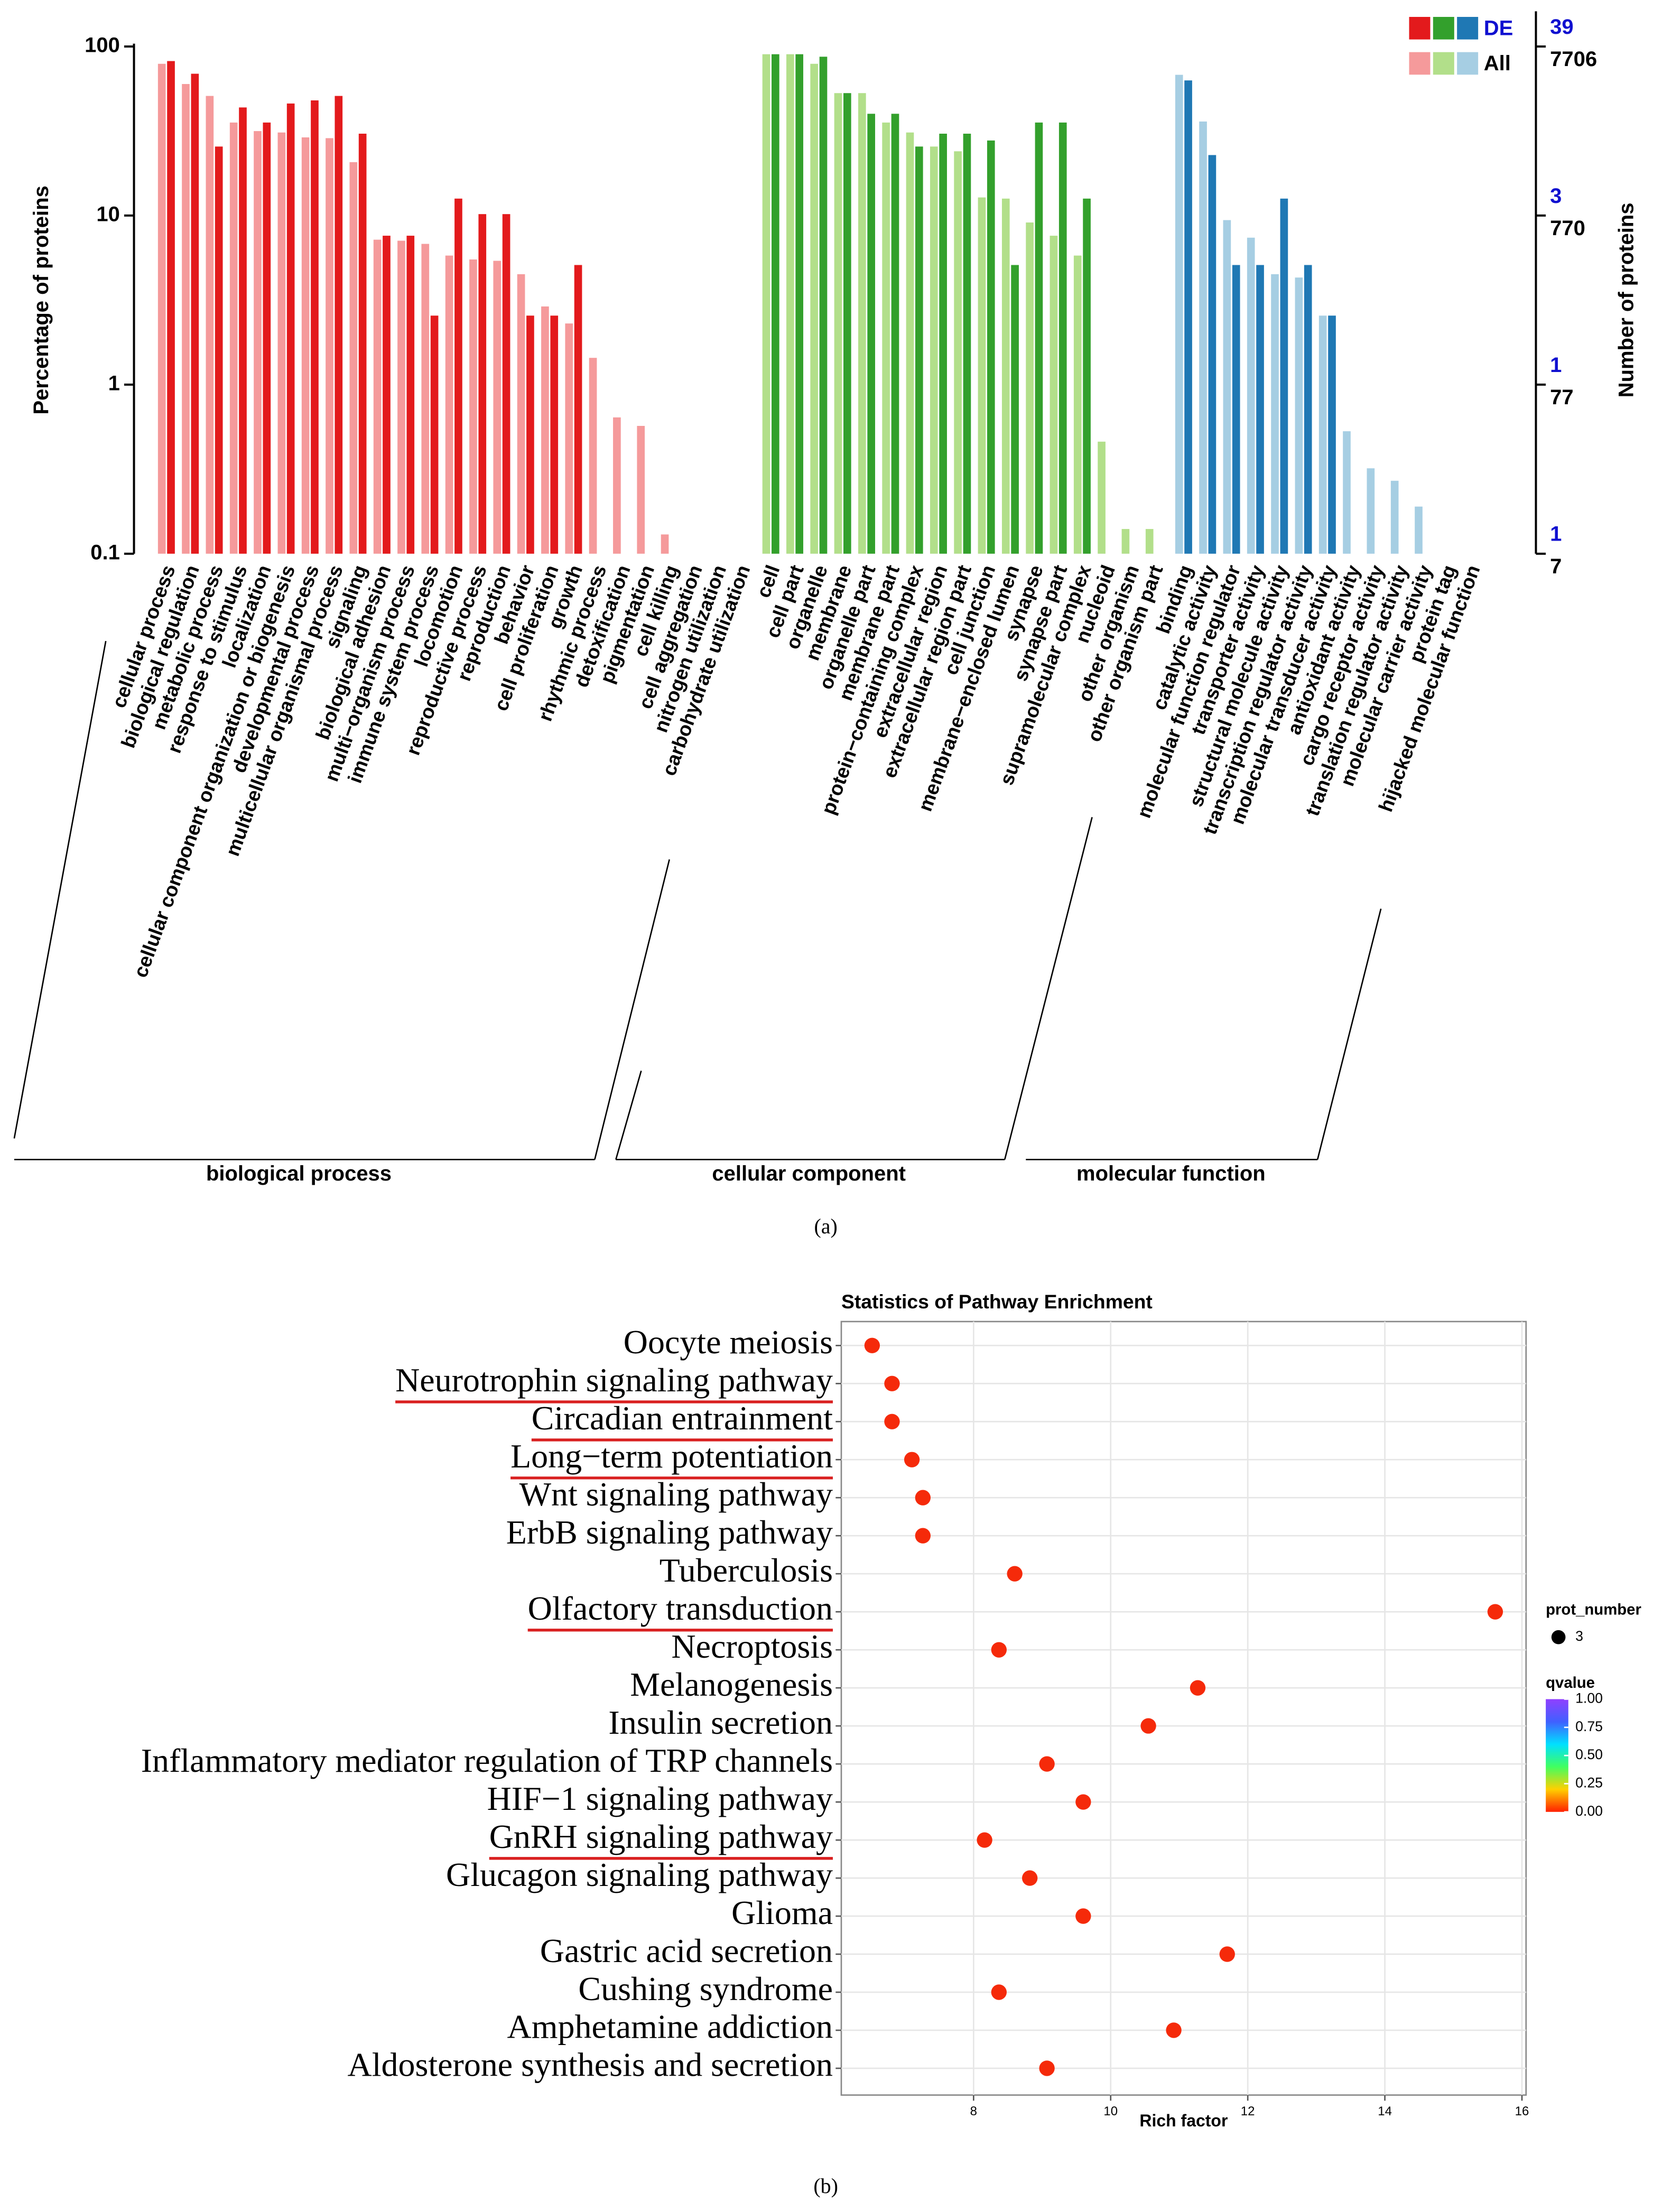 This screenshot has width=1653, height=2212. What do you see at coordinates (1498, 28) in the screenshot?
I see `legend-label: DE` at bounding box center [1498, 28].